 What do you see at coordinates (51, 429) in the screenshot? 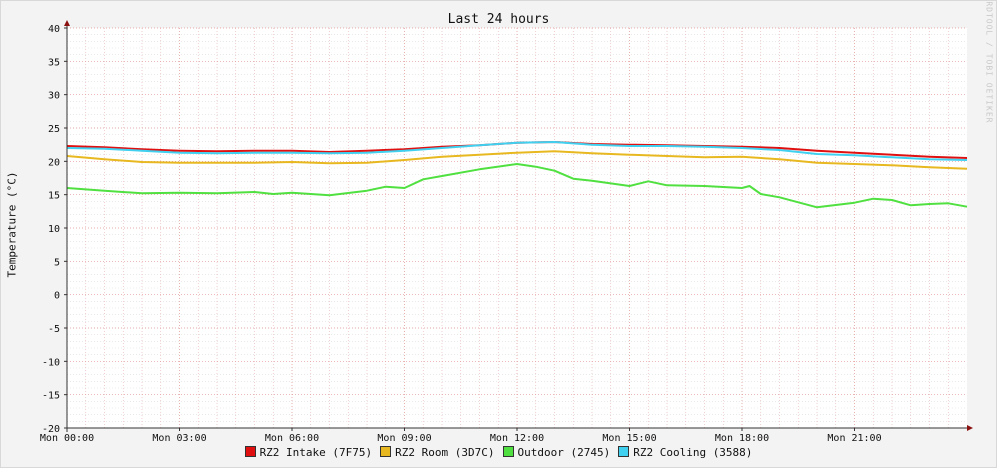
I see `y-tick-label: -20` at bounding box center [51, 429].